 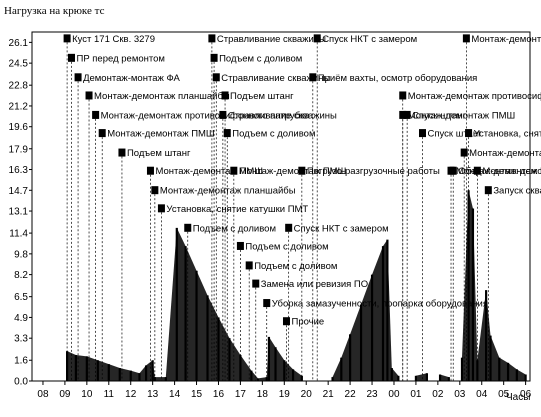 What do you see at coordinates (518, 397) in the screenshot?
I see `x-axis-label: Часы` at bounding box center [518, 397].